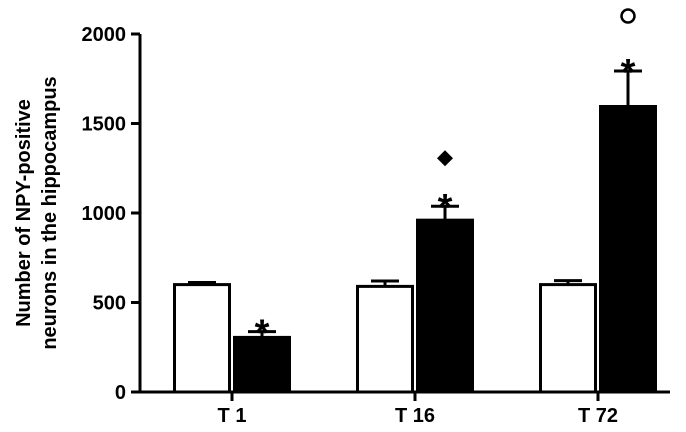 This screenshot has width=686, height=432. I want to click on x-tick-label: T 16, so click(415, 416).